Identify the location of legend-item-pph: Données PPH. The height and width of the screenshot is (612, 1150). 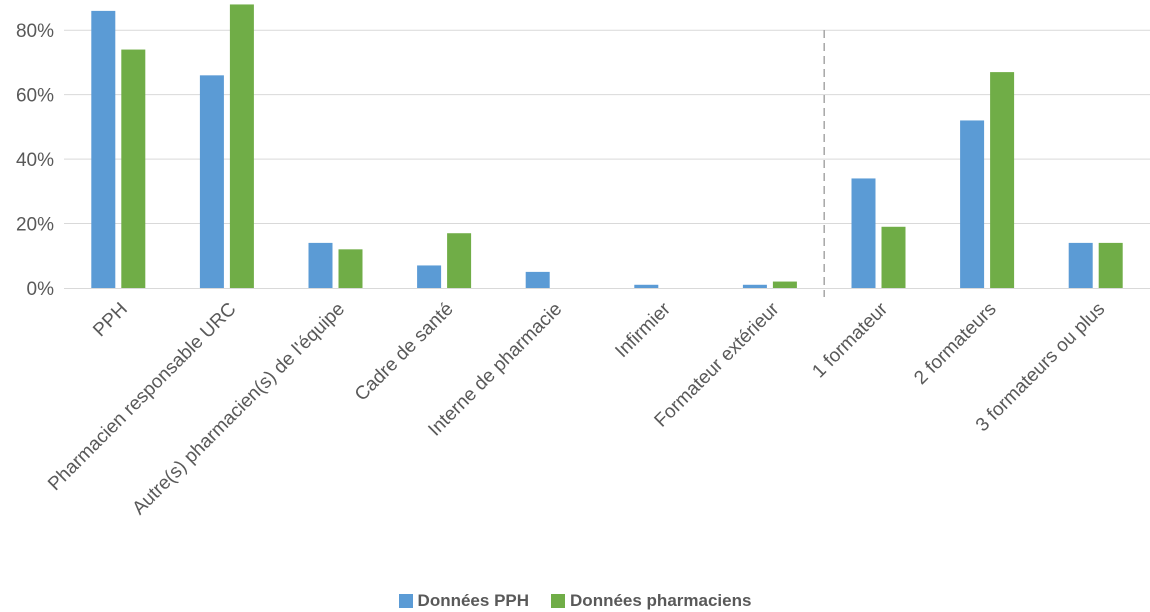
(464, 601).